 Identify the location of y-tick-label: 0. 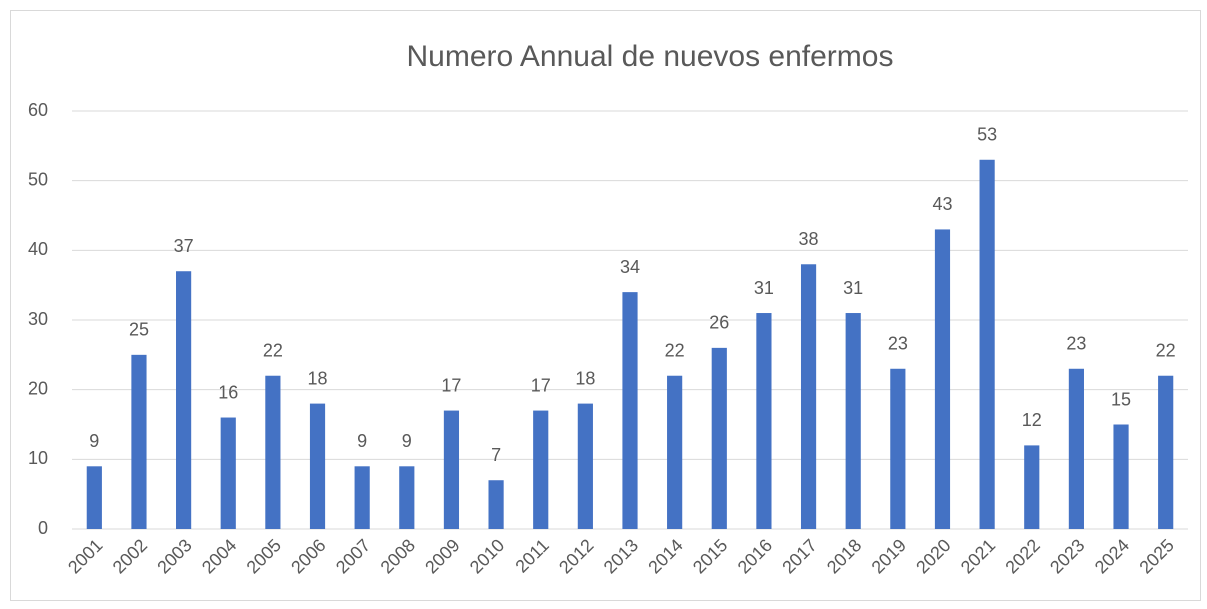
(43, 528).